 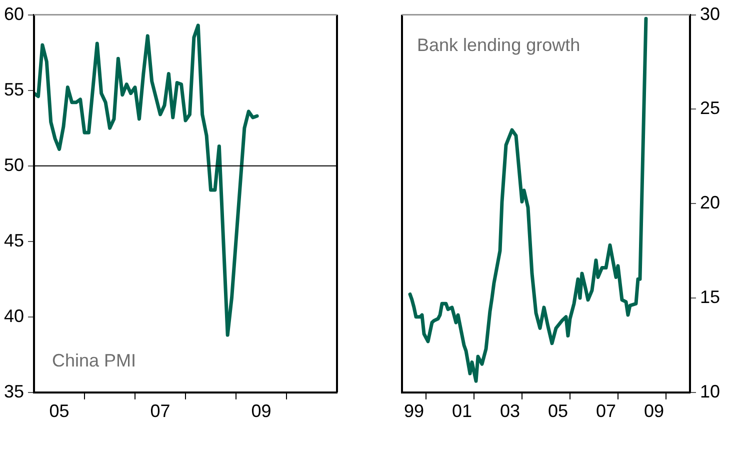 What do you see at coordinates (710, 14) in the screenshot?
I see `y2-tick-label: 30` at bounding box center [710, 14].